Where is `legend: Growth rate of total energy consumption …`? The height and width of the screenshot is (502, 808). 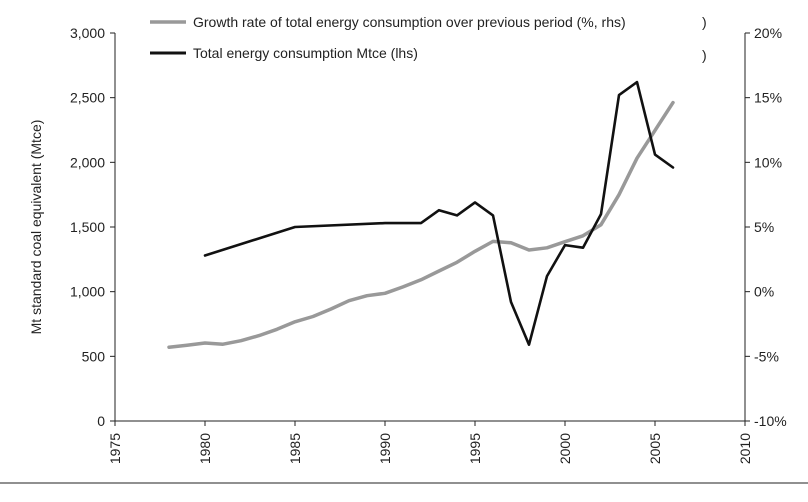
legend: Growth rate of total energy consumption … is located at coordinates (428, 38).